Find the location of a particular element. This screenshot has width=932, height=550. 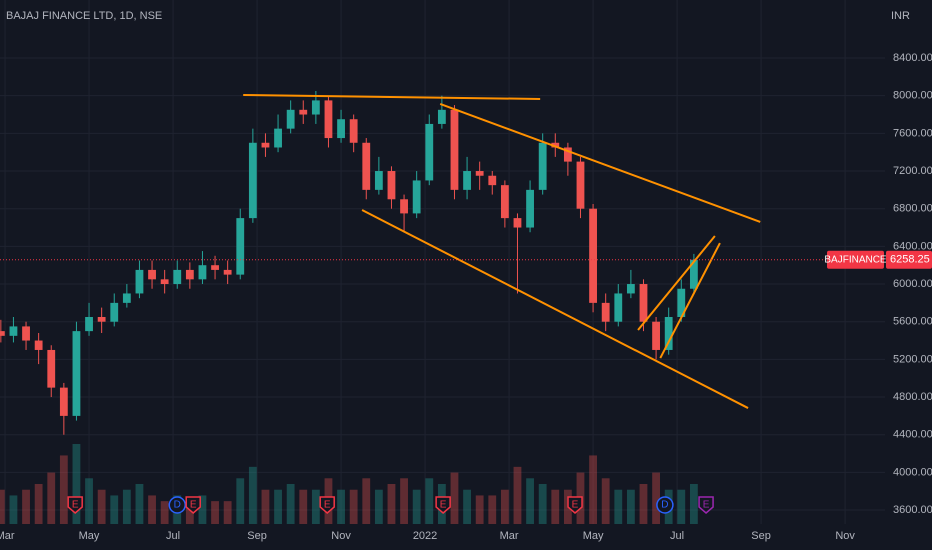

x-tick-label: Nov is located at coordinates (341, 536).